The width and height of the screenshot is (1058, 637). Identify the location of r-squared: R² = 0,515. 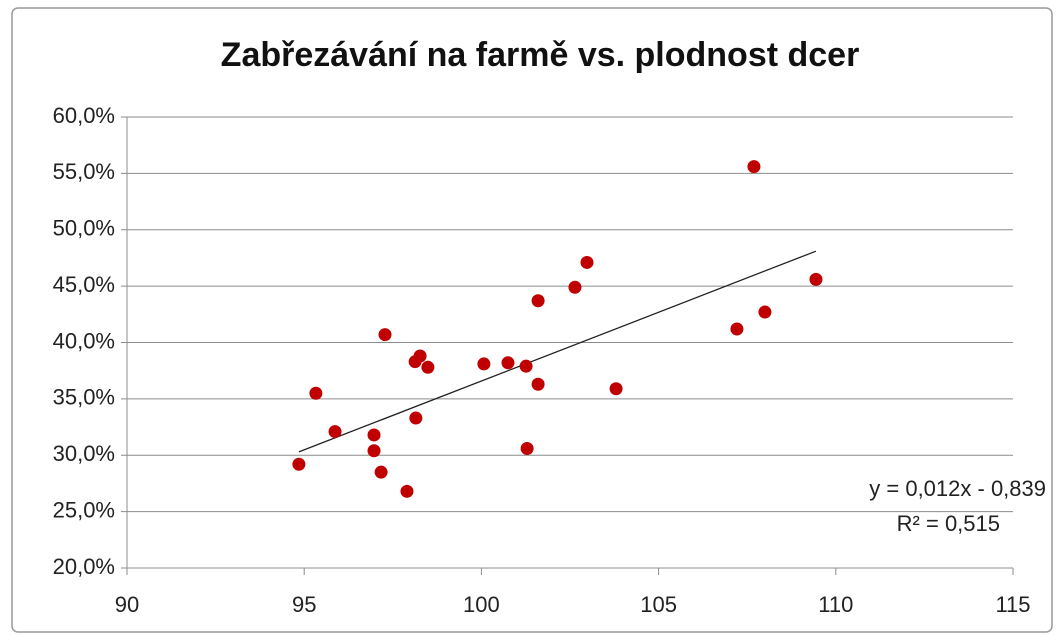
(948, 523).